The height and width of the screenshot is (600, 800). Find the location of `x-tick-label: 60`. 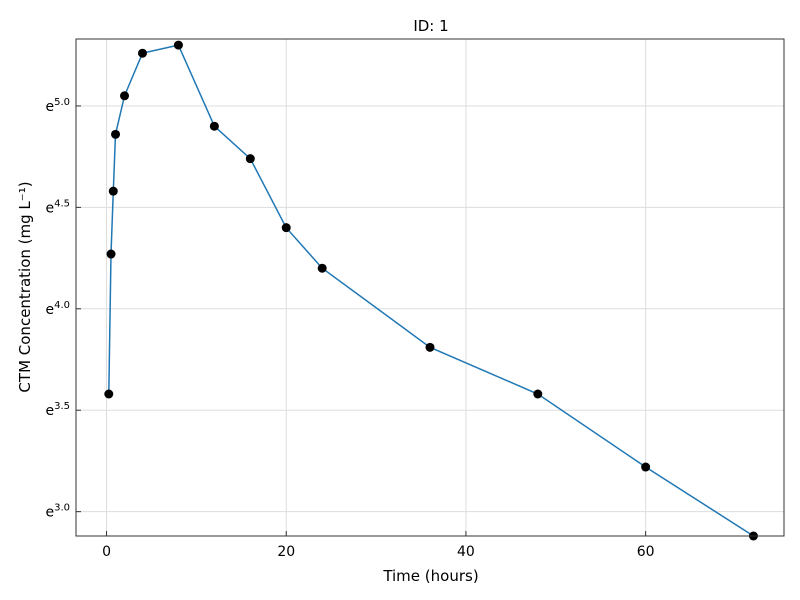

x-tick-label: 60 is located at coordinates (646, 552).